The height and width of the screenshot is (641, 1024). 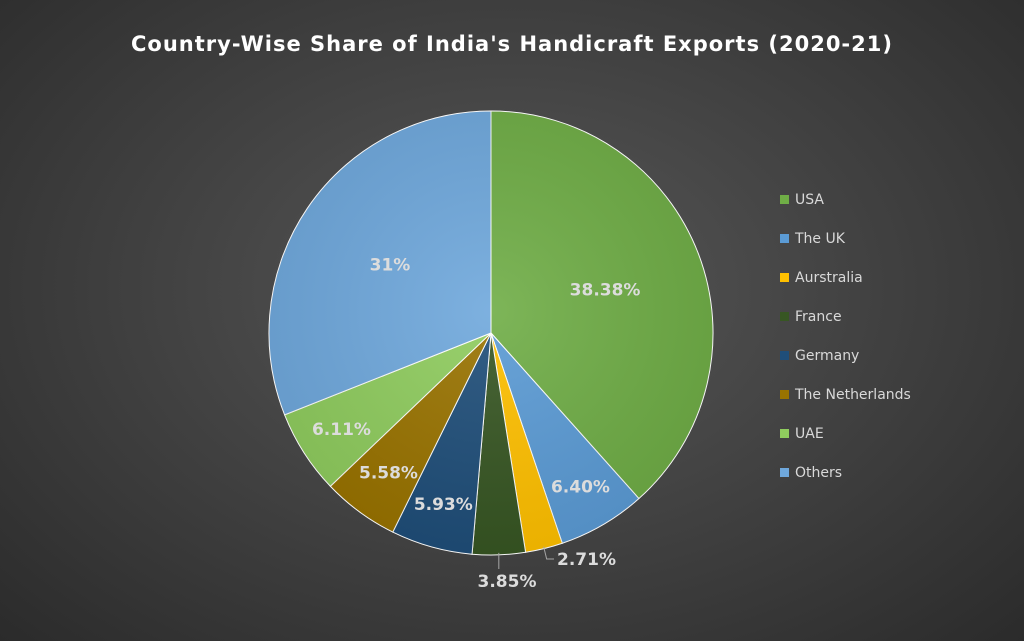 I want to click on data-label-france: 3.85%, so click(x=507, y=582).